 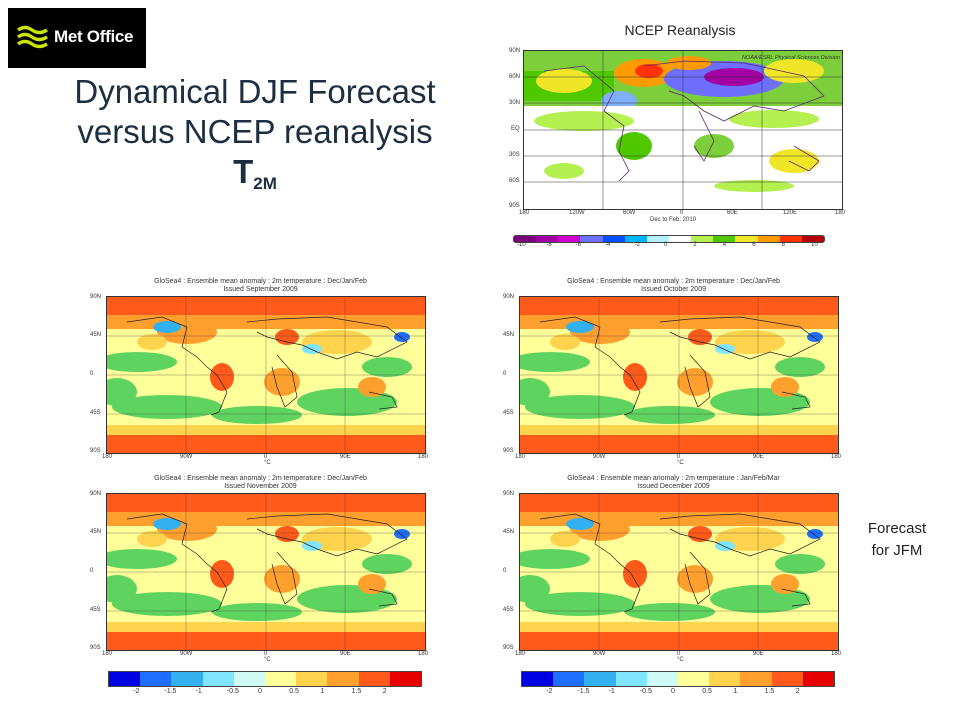 What do you see at coordinates (94, 36) in the screenshot?
I see `logo-text: Met Office` at bounding box center [94, 36].